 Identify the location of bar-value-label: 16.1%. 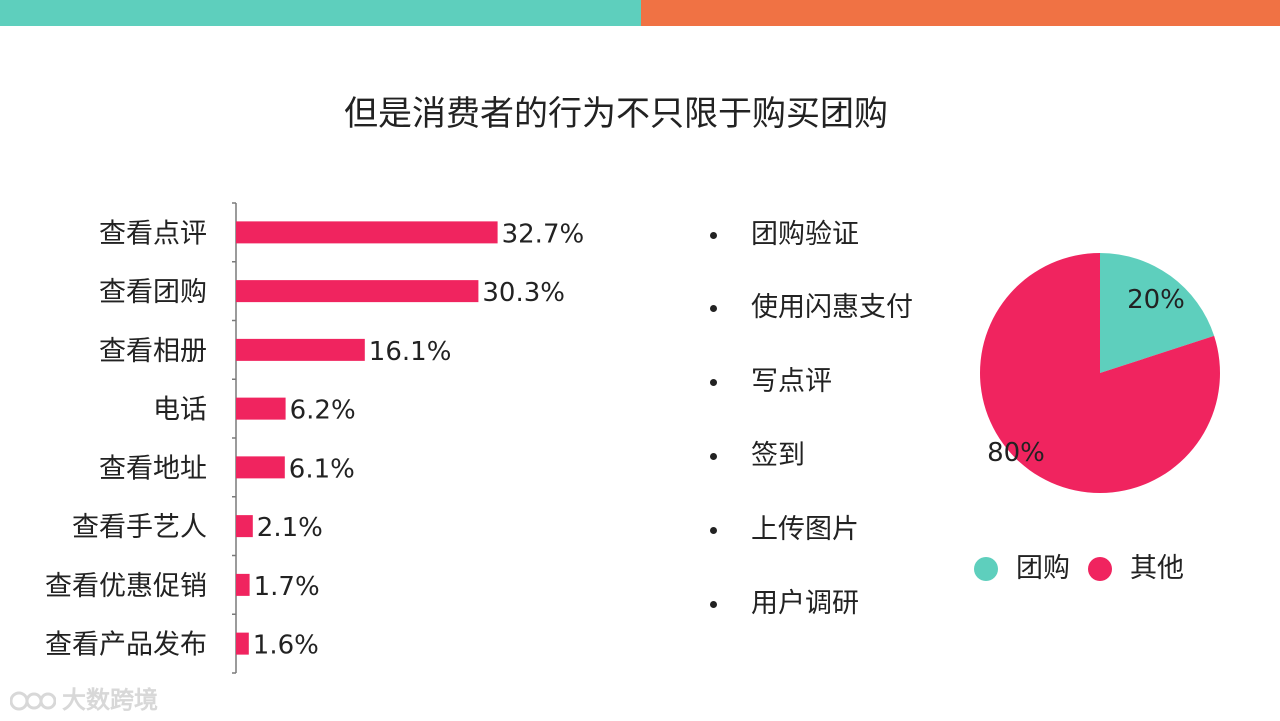
(410, 352).